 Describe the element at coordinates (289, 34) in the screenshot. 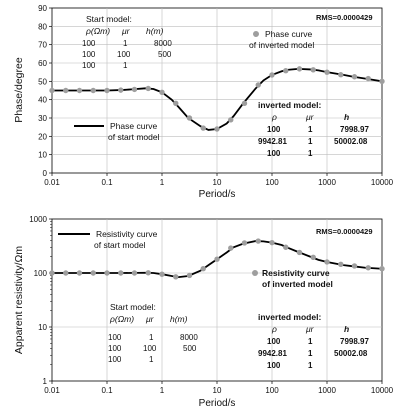

I see `phase-legend-inverted-label-1: Phase curve` at that location.